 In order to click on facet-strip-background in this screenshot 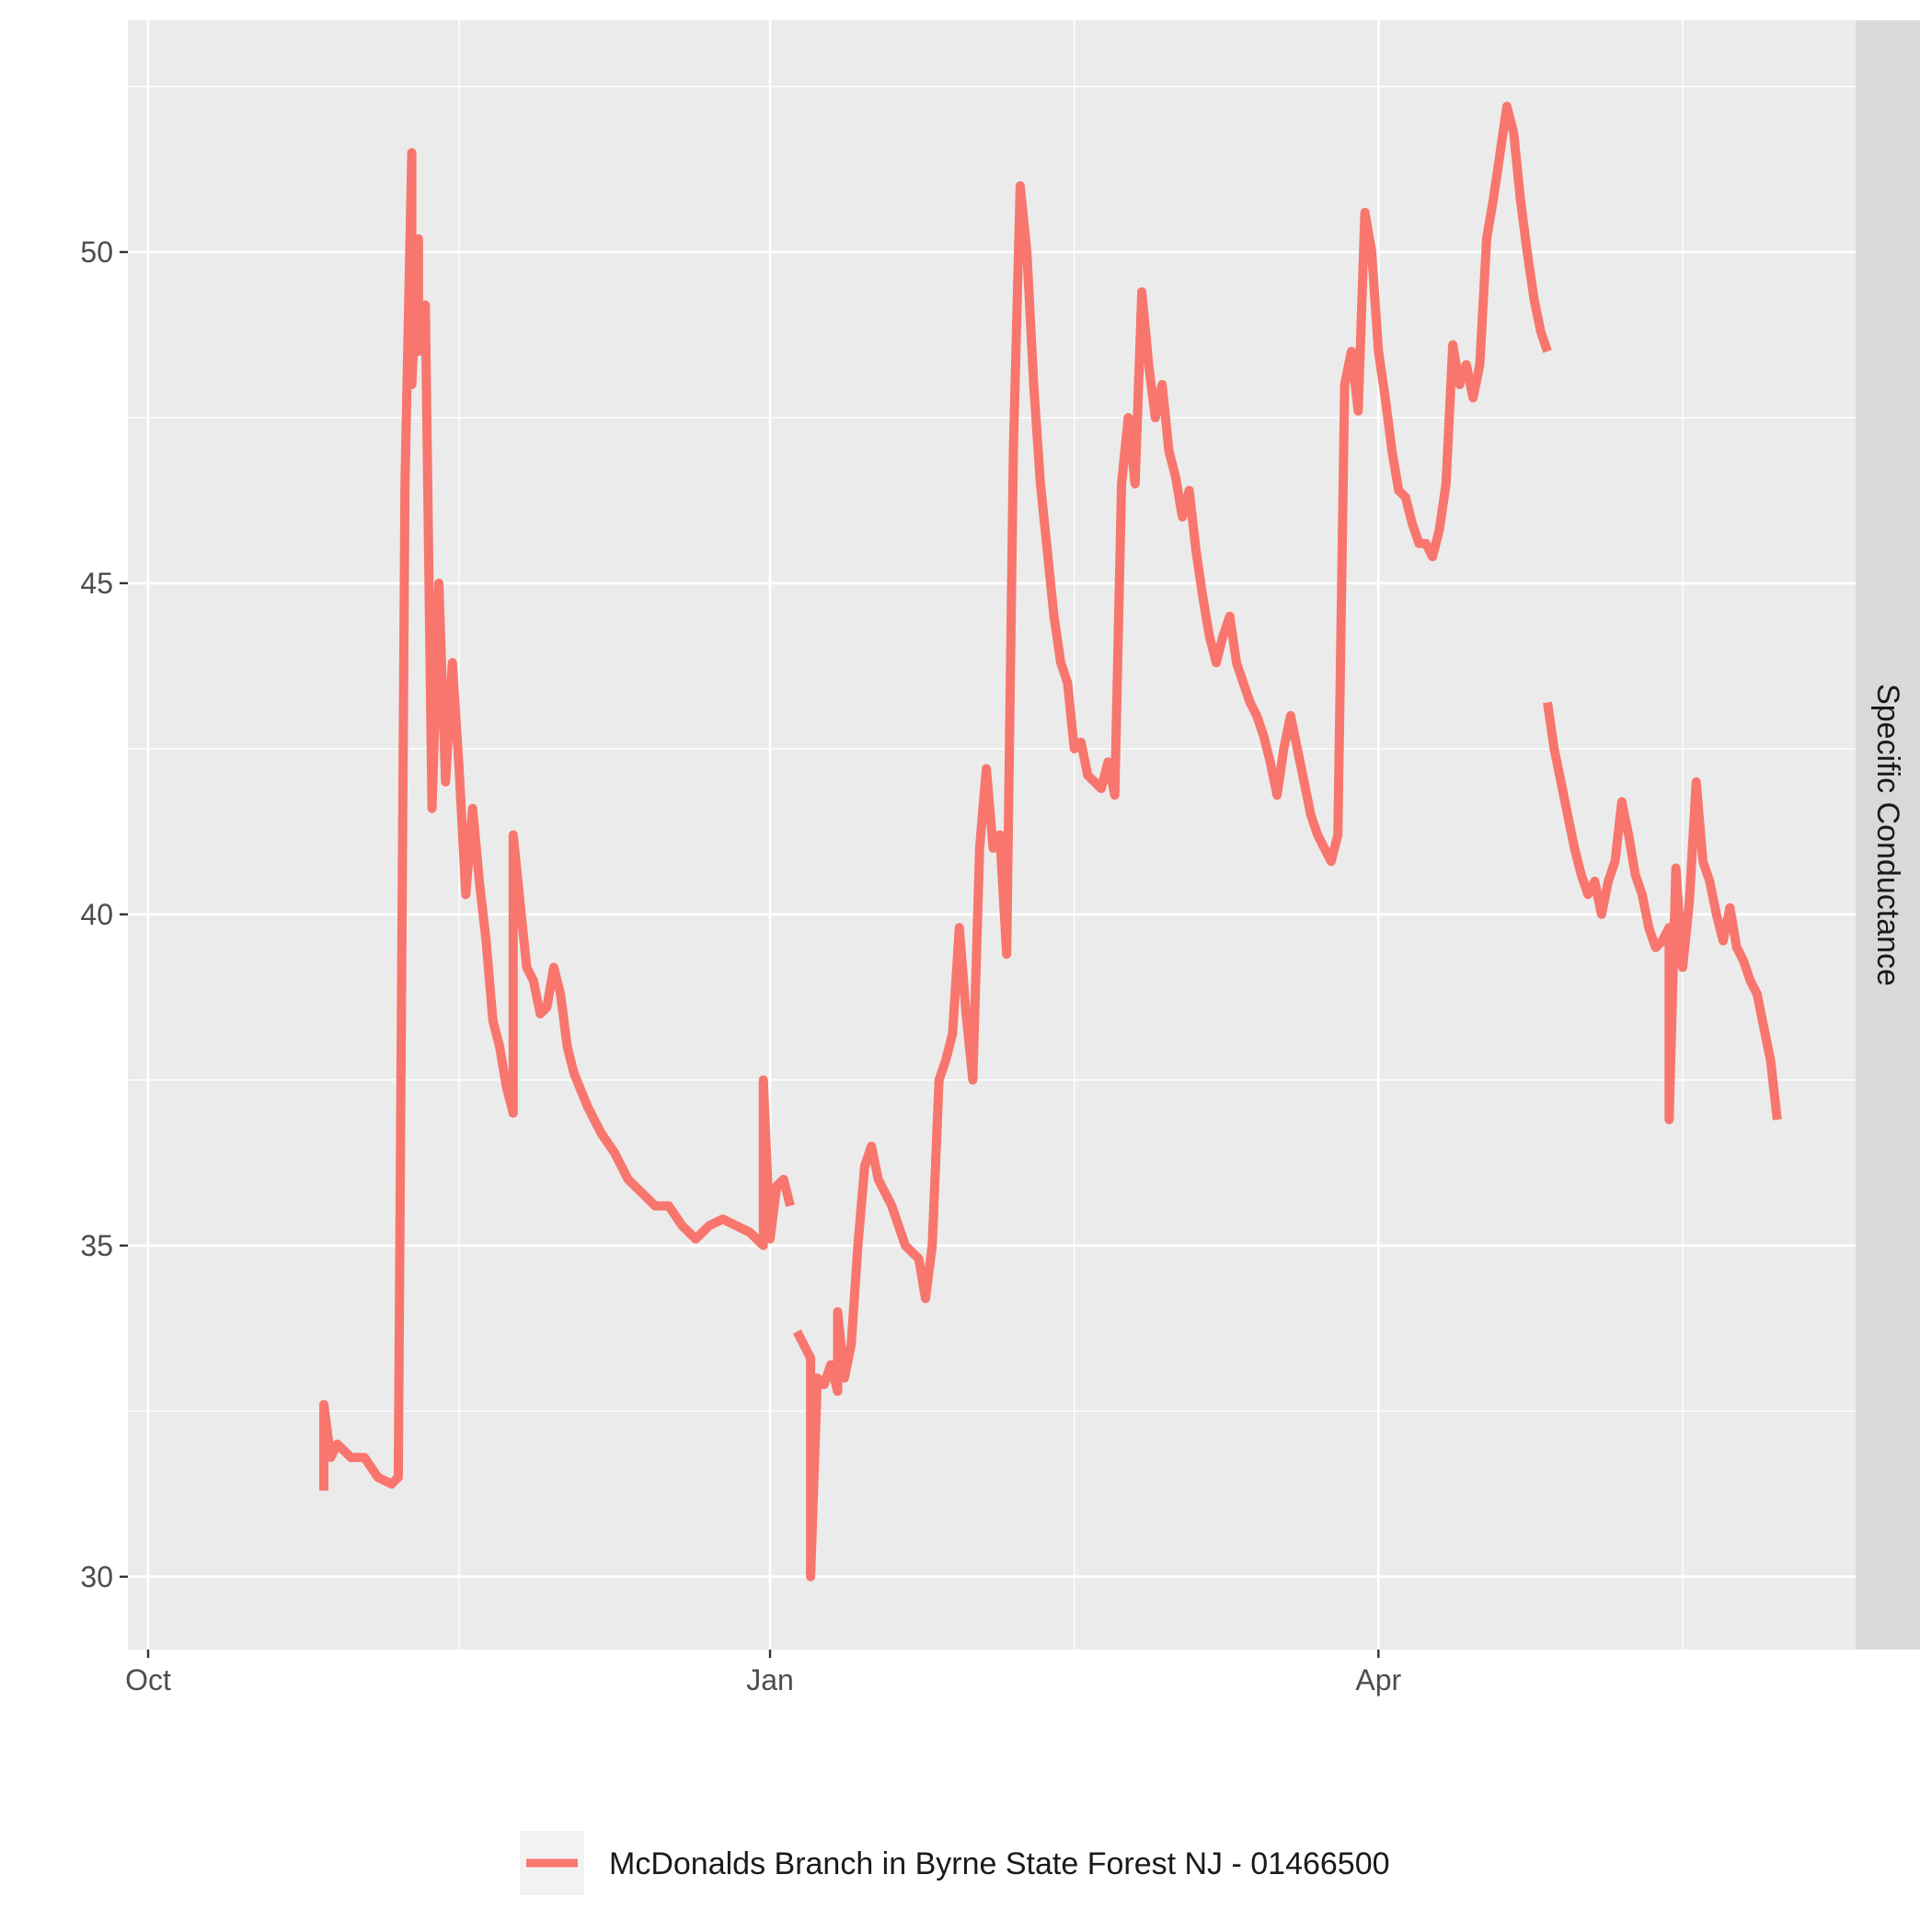, I will do `click(1888, 835)`.